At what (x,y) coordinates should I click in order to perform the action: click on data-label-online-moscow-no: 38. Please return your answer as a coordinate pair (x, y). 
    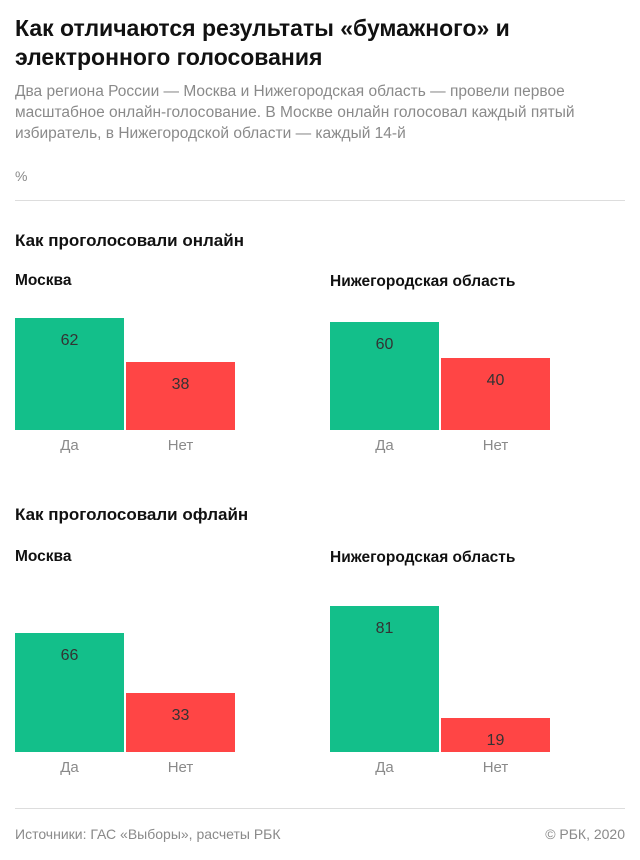
    Looking at the image, I should click on (180, 384).